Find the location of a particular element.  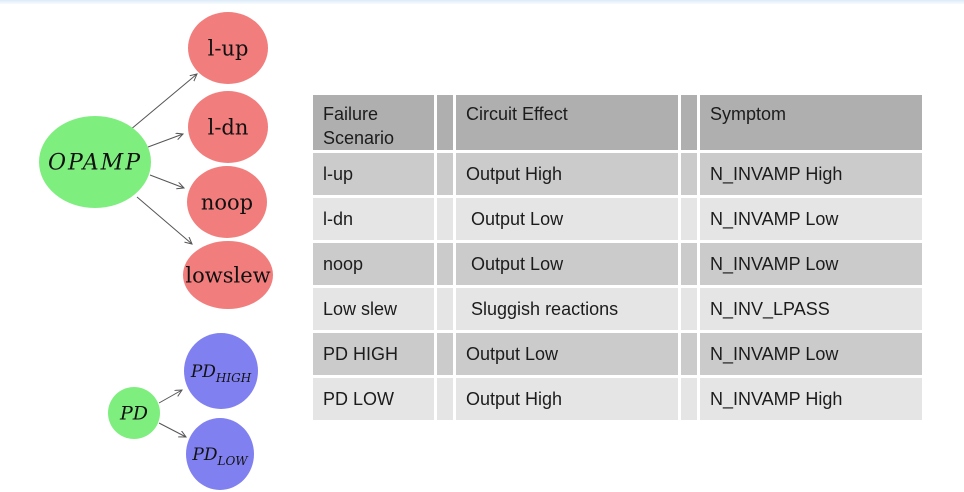

pd-node-label: PD is located at coordinates (133, 414).